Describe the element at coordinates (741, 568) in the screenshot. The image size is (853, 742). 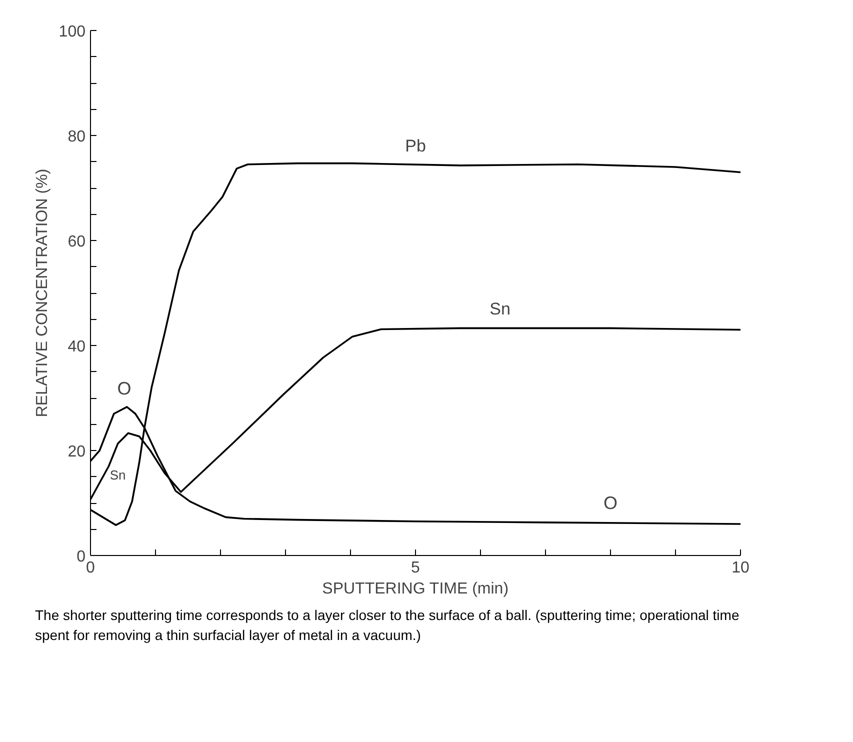
I see `x-tick-label: 10` at that location.